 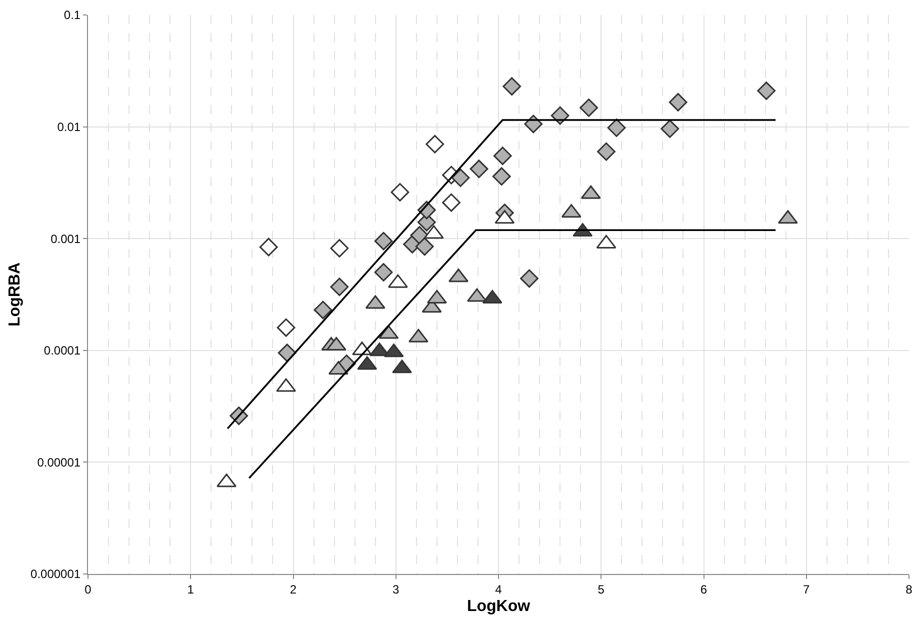 What do you see at coordinates (55, 574) in the screenshot?
I see `y-tick-label: 0.000001` at bounding box center [55, 574].